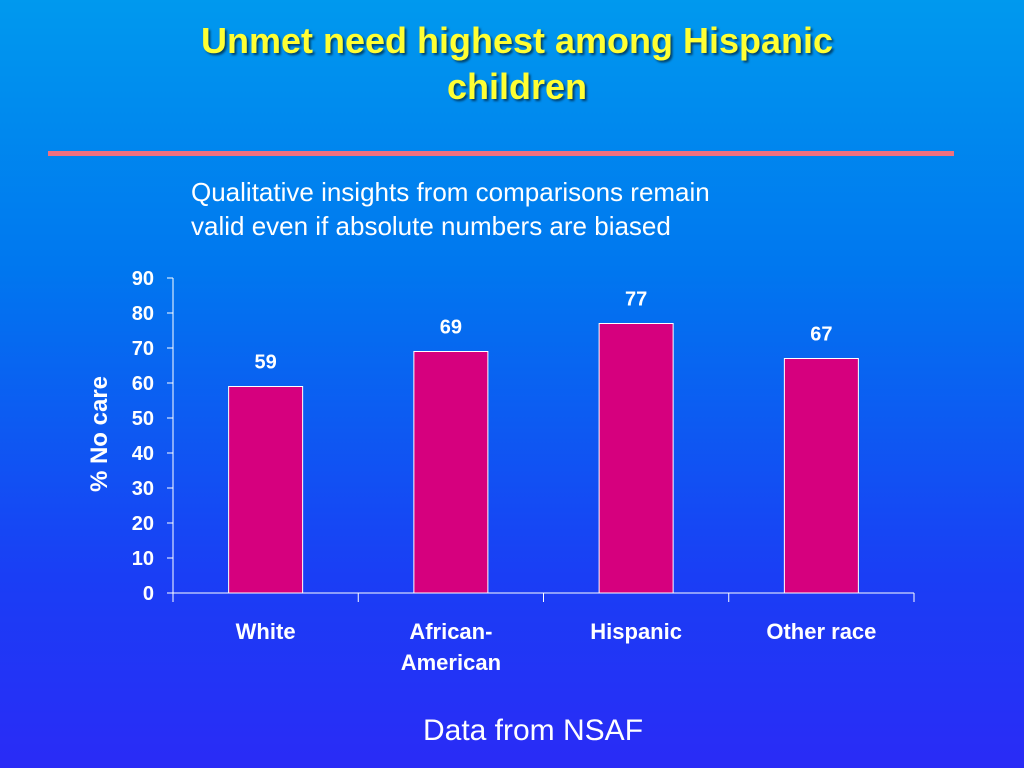 This screenshot has width=1024, height=768. Describe the element at coordinates (266, 631) in the screenshot. I see `x-category-label: White` at that location.